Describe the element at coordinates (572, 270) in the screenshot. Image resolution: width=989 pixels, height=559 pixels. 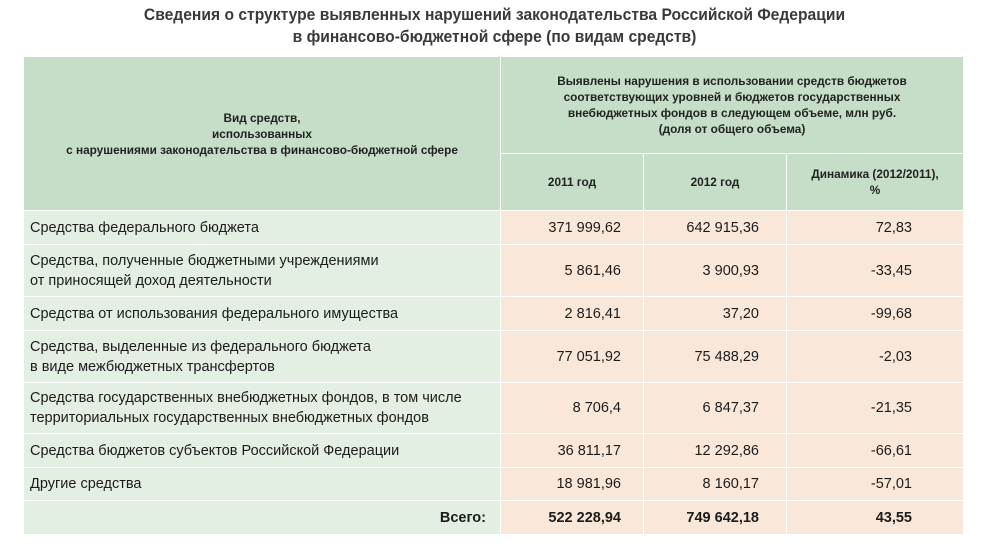
I see `cell-2011: 5 861,46` at that location.